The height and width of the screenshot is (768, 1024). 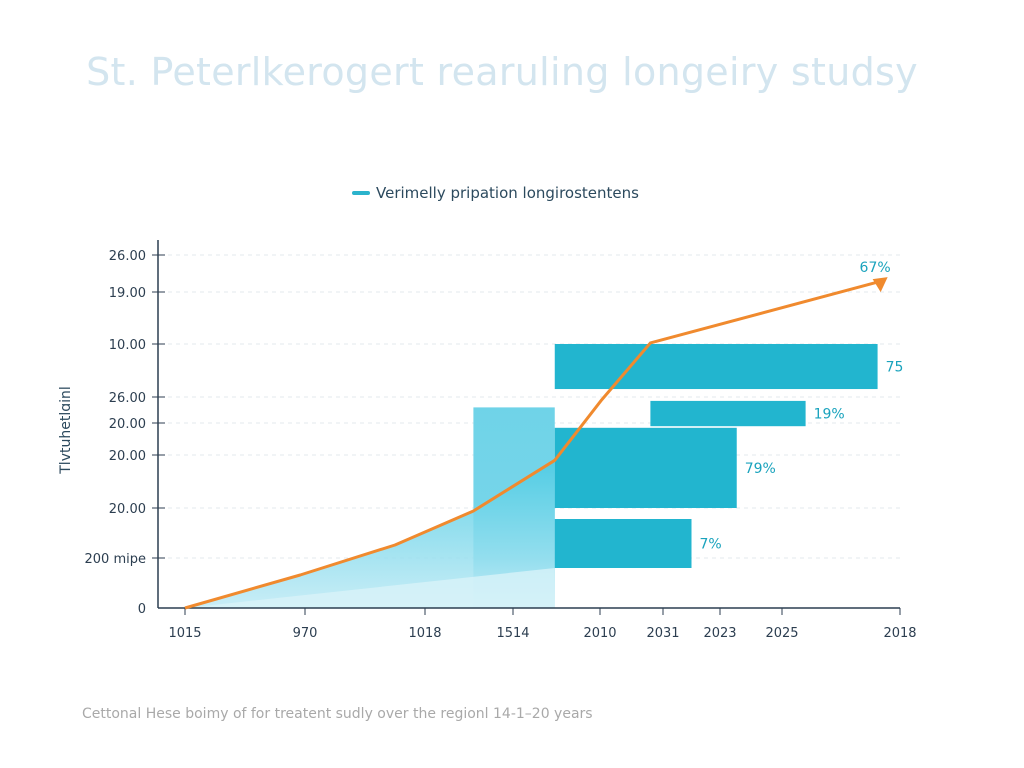 What do you see at coordinates (424, 633) in the screenshot?
I see `x-tick-label: 1018` at bounding box center [424, 633].